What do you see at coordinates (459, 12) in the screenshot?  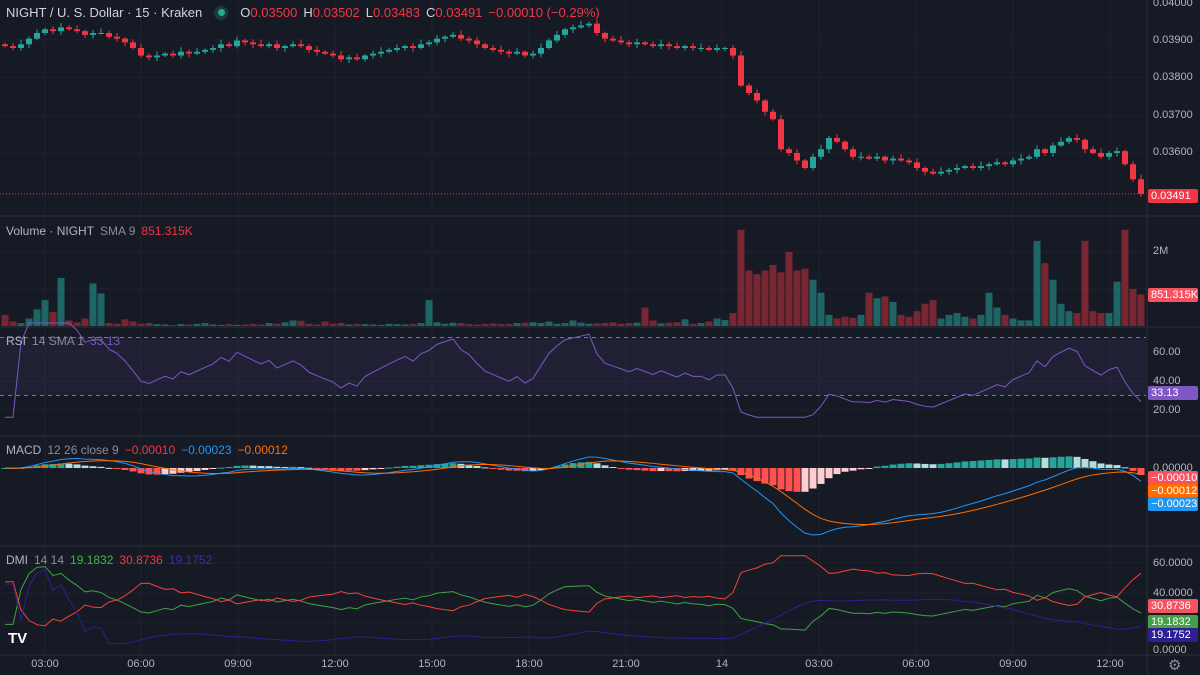 I see `close-value: 0.03491` at bounding box center [459, 12].